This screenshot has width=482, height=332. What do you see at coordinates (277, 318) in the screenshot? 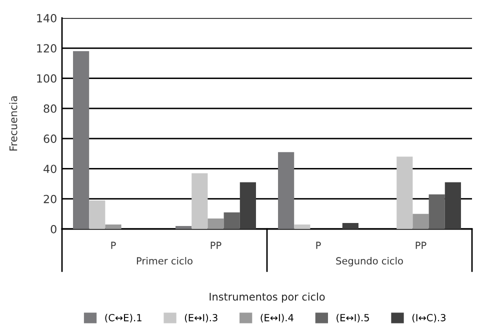
I see `legend-label: (E↔I).4` at bounding box center [277, 318].